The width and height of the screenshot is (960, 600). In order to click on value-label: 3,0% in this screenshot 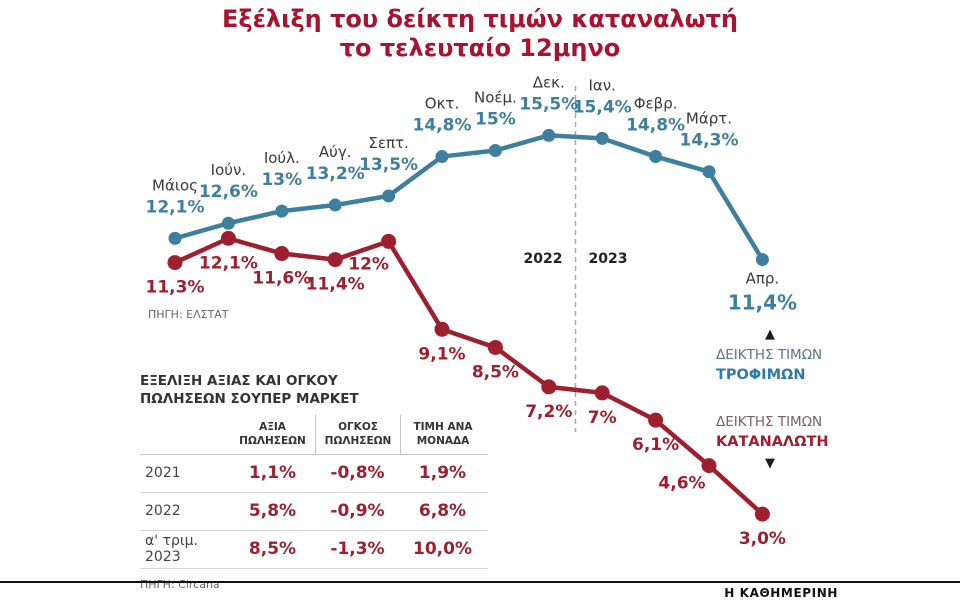, I will do `click(762, 539)`.